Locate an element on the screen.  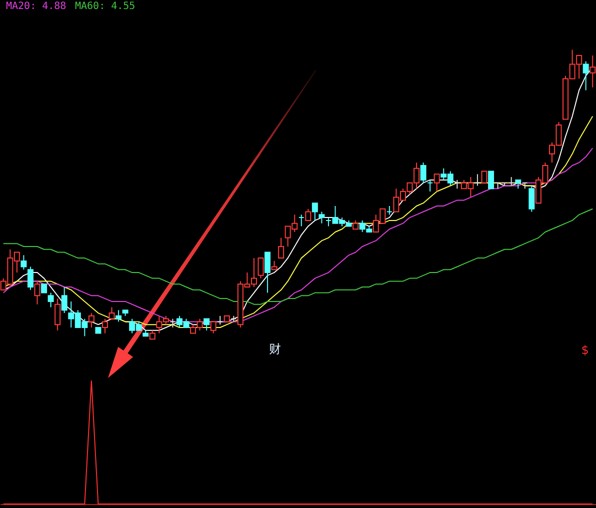
text: MA20: 4.88 is located at coordinates (36, 6).